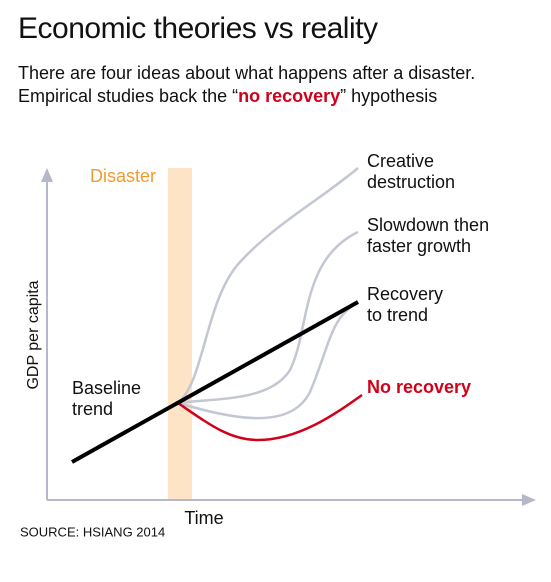 The image size is (551, 582). Describe the element at coordinates (92, 409) in the screenshot. I see `baseline-label: trend` at that location.